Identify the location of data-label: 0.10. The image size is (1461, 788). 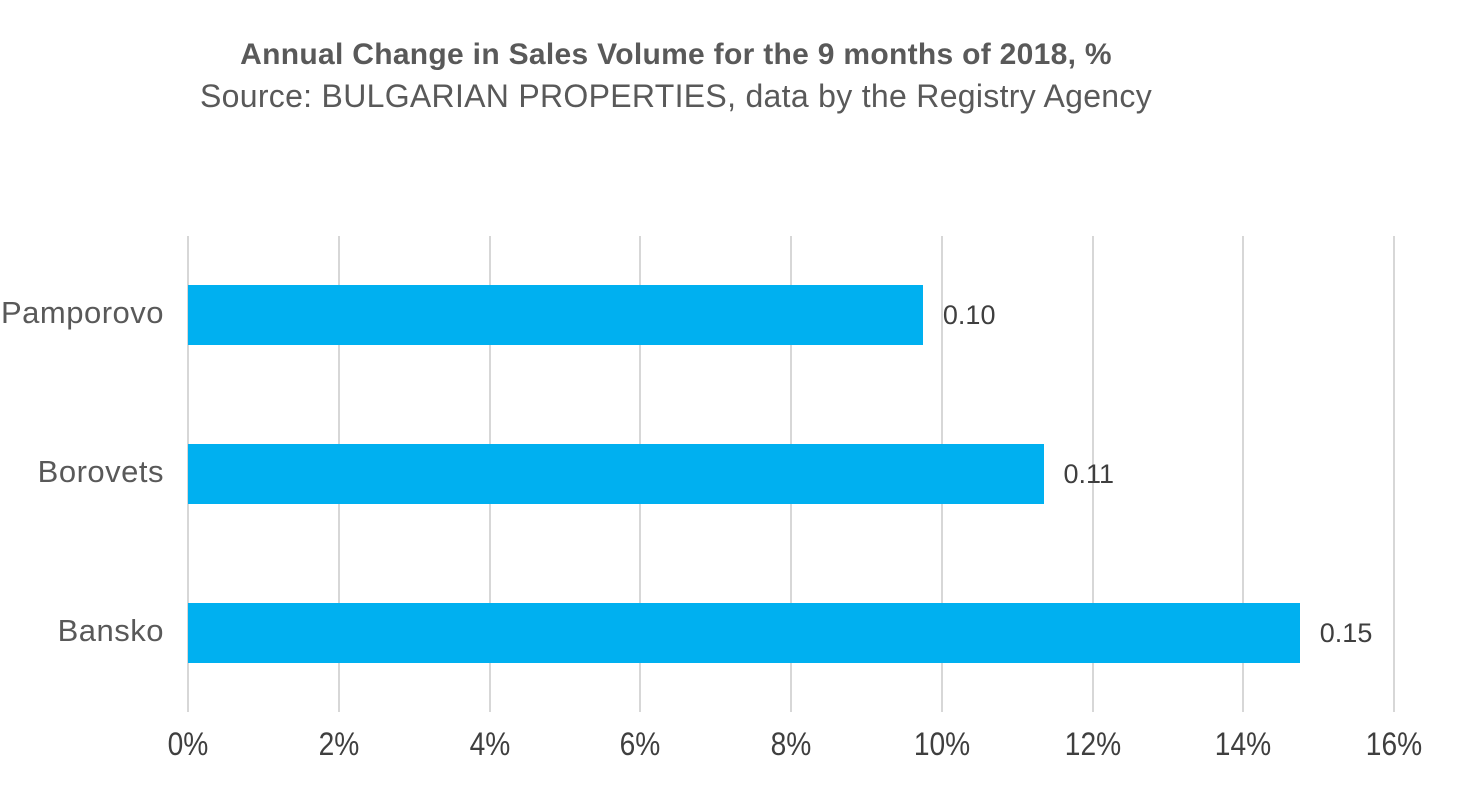
(969, 315).